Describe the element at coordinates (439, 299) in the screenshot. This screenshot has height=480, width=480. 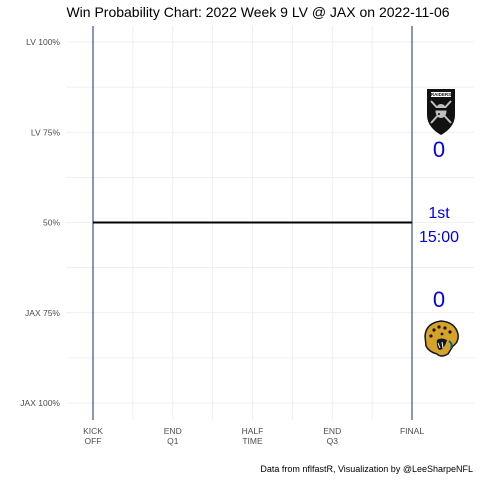
I see `home-score: 0` at that location.